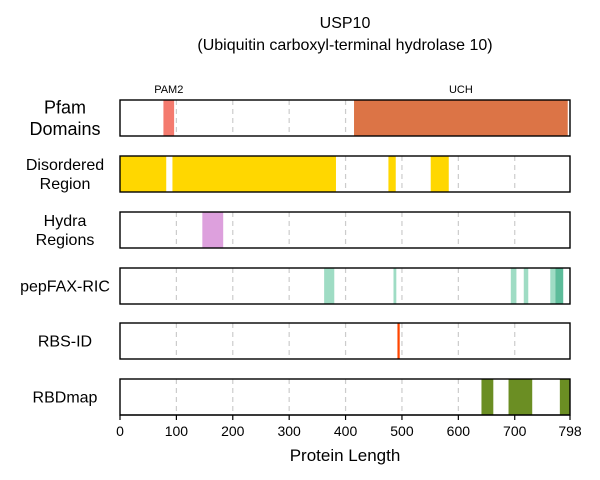 The height and width of the screenshot is (480, 600). What do you see at coordinates (461, 90) in the screenshot?
I see `domain-name-label: UCH` at bounding box center [461, 90].